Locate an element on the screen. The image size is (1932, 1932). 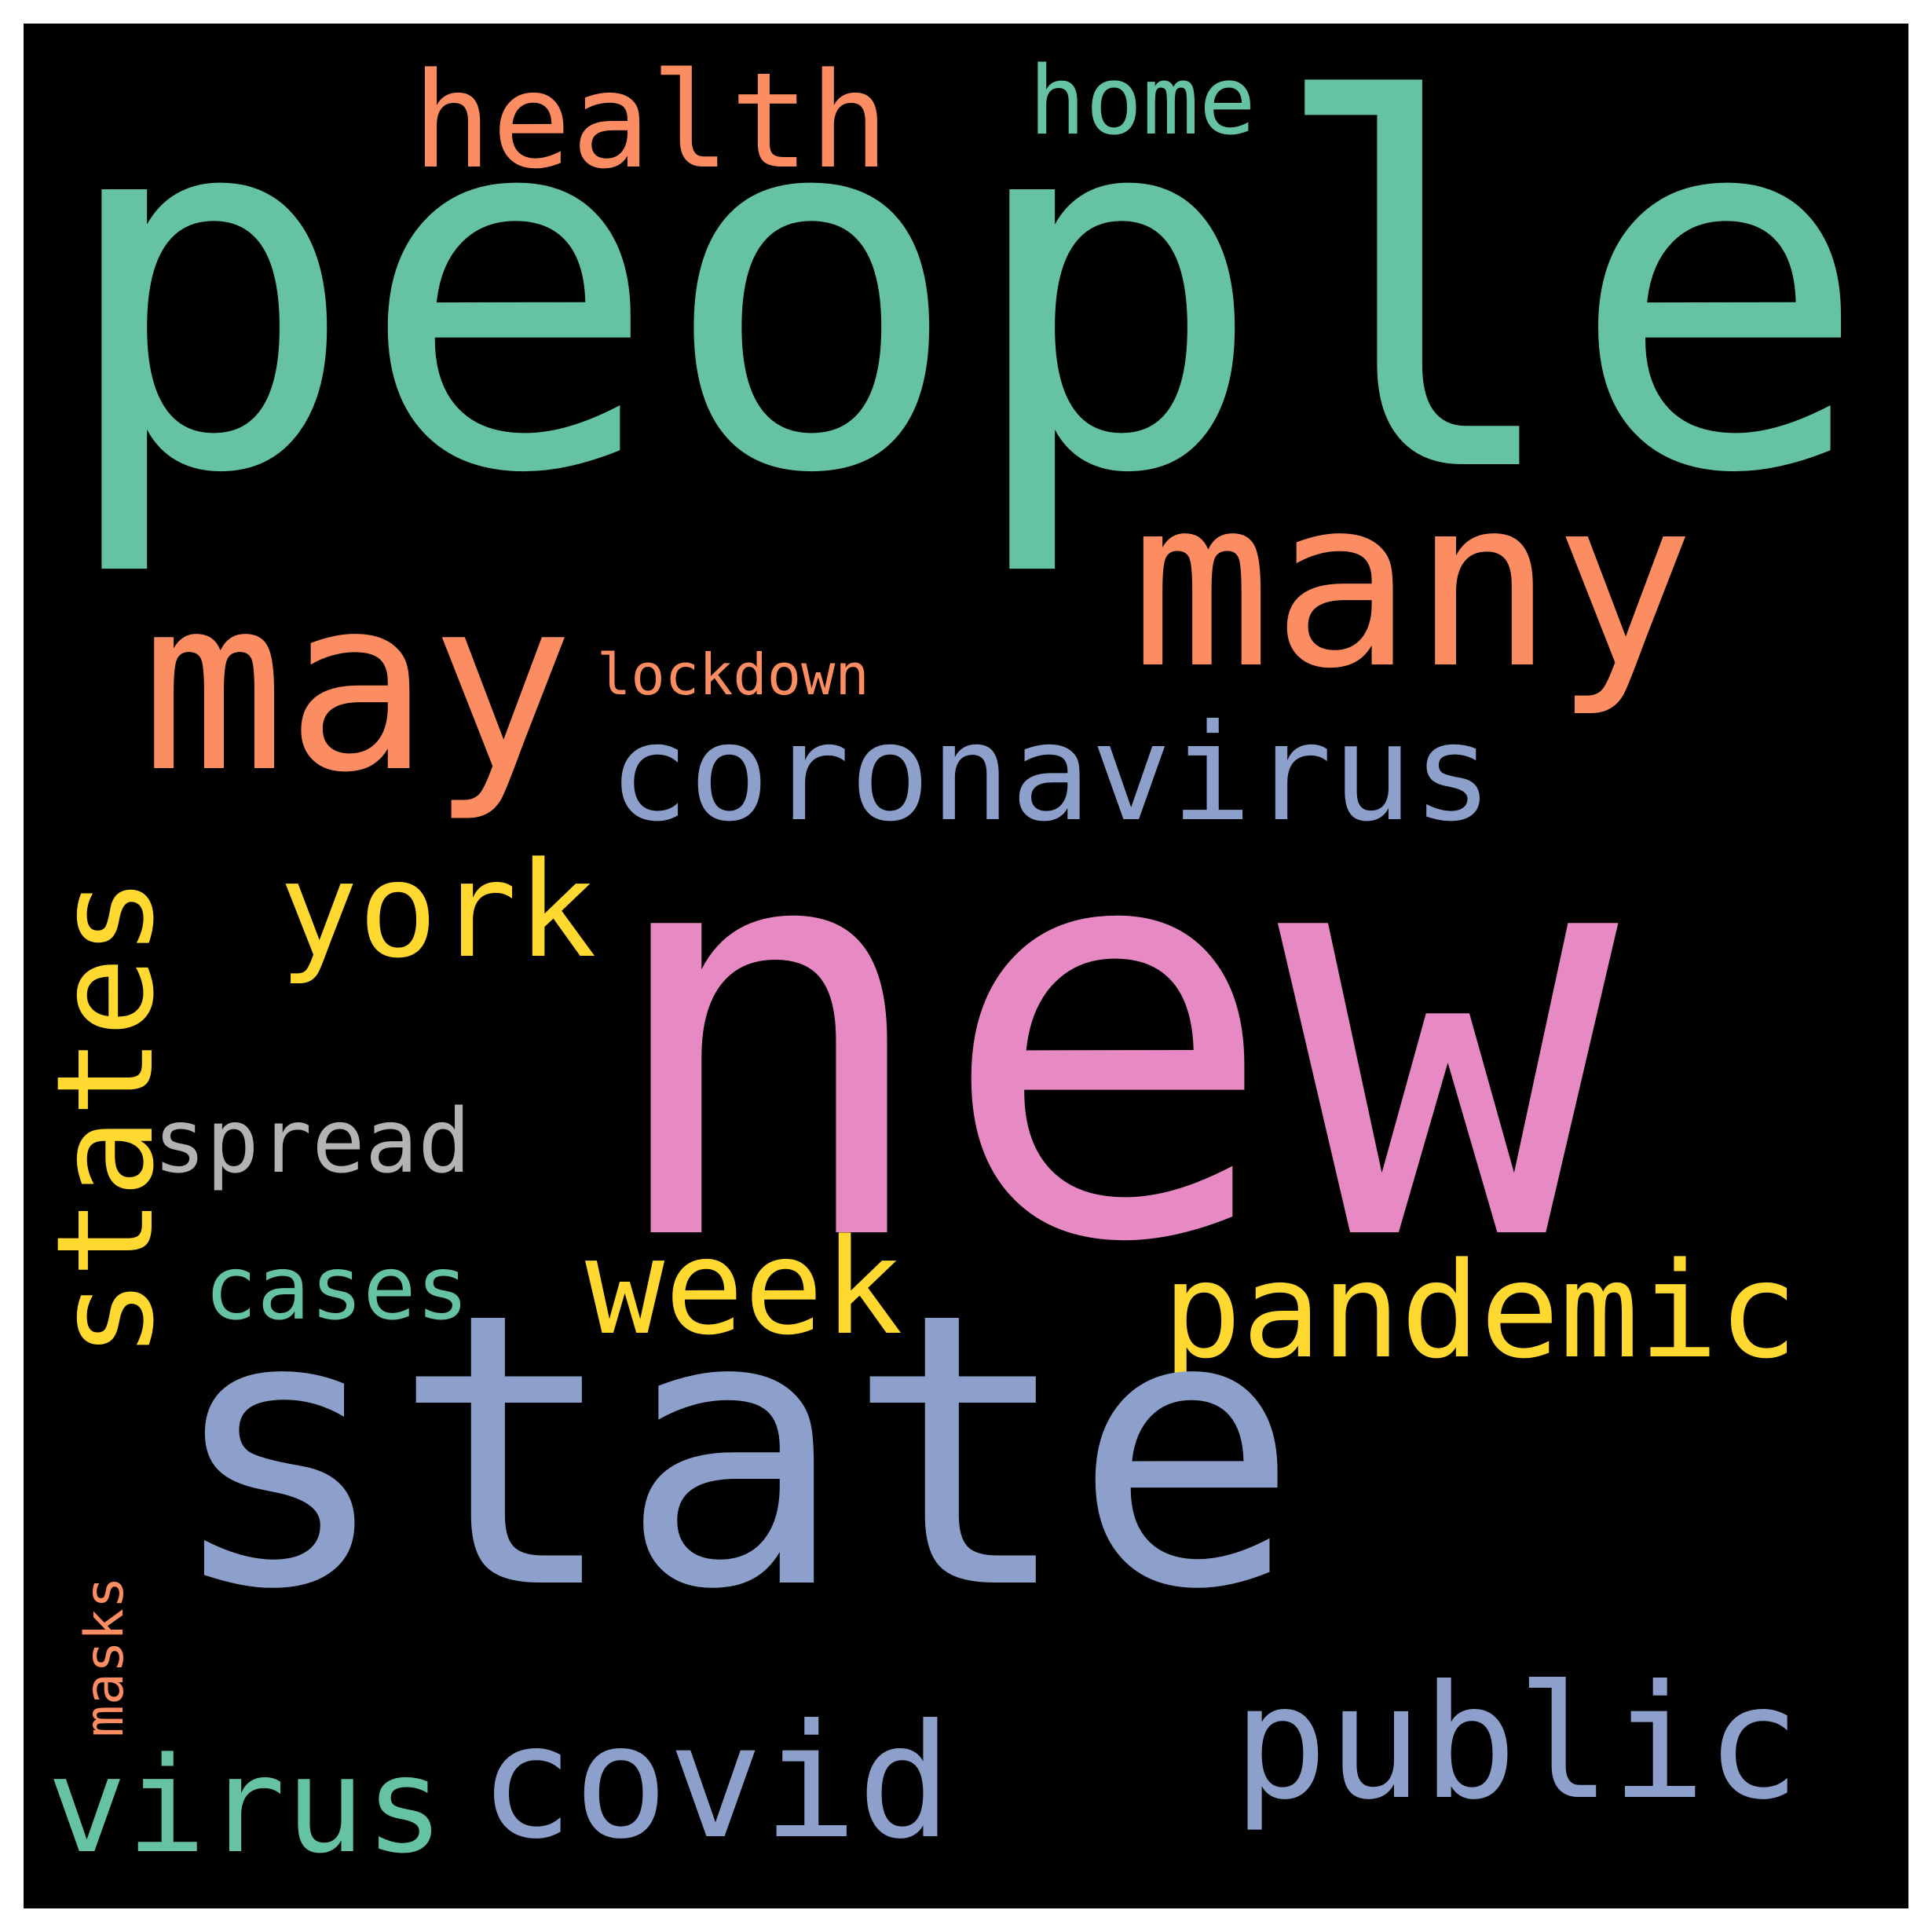
word-virus: virus is located at coordinates (246, 1806).